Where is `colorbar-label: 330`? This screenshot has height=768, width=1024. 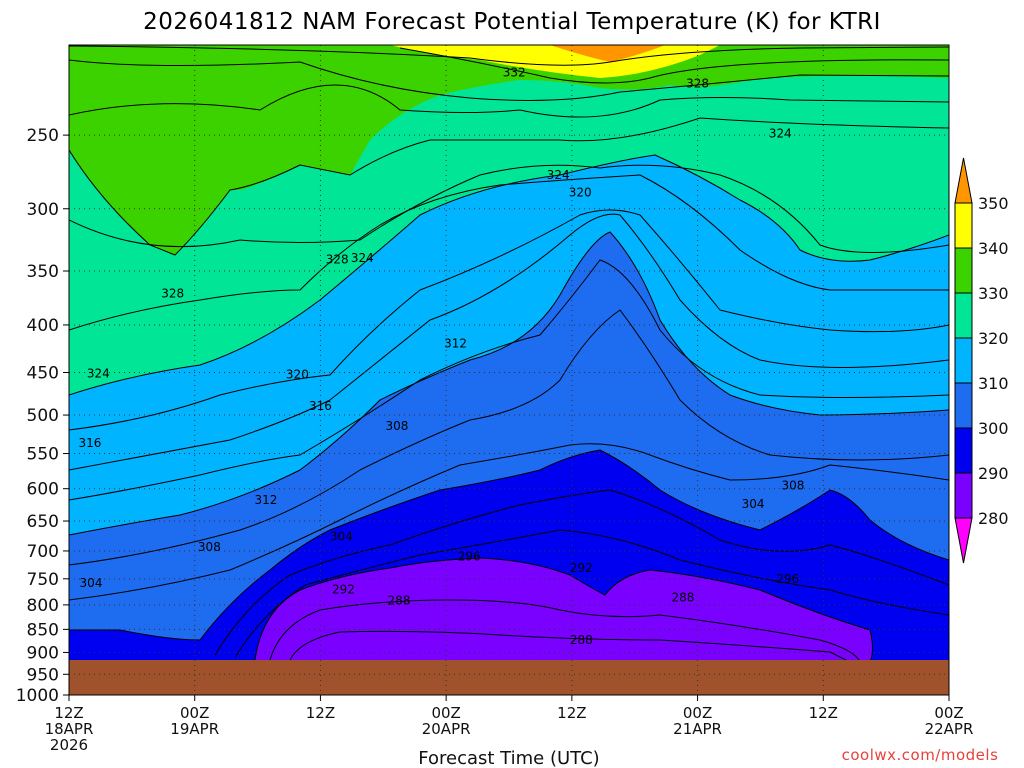
colorbar-label: 330 is located at coordinates (993, 293).